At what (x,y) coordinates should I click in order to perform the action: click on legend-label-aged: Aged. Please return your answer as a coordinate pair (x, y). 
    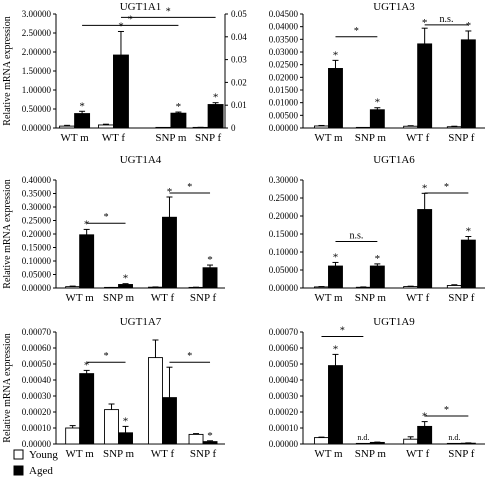
    Looking at the image, I should click on (41, 471).